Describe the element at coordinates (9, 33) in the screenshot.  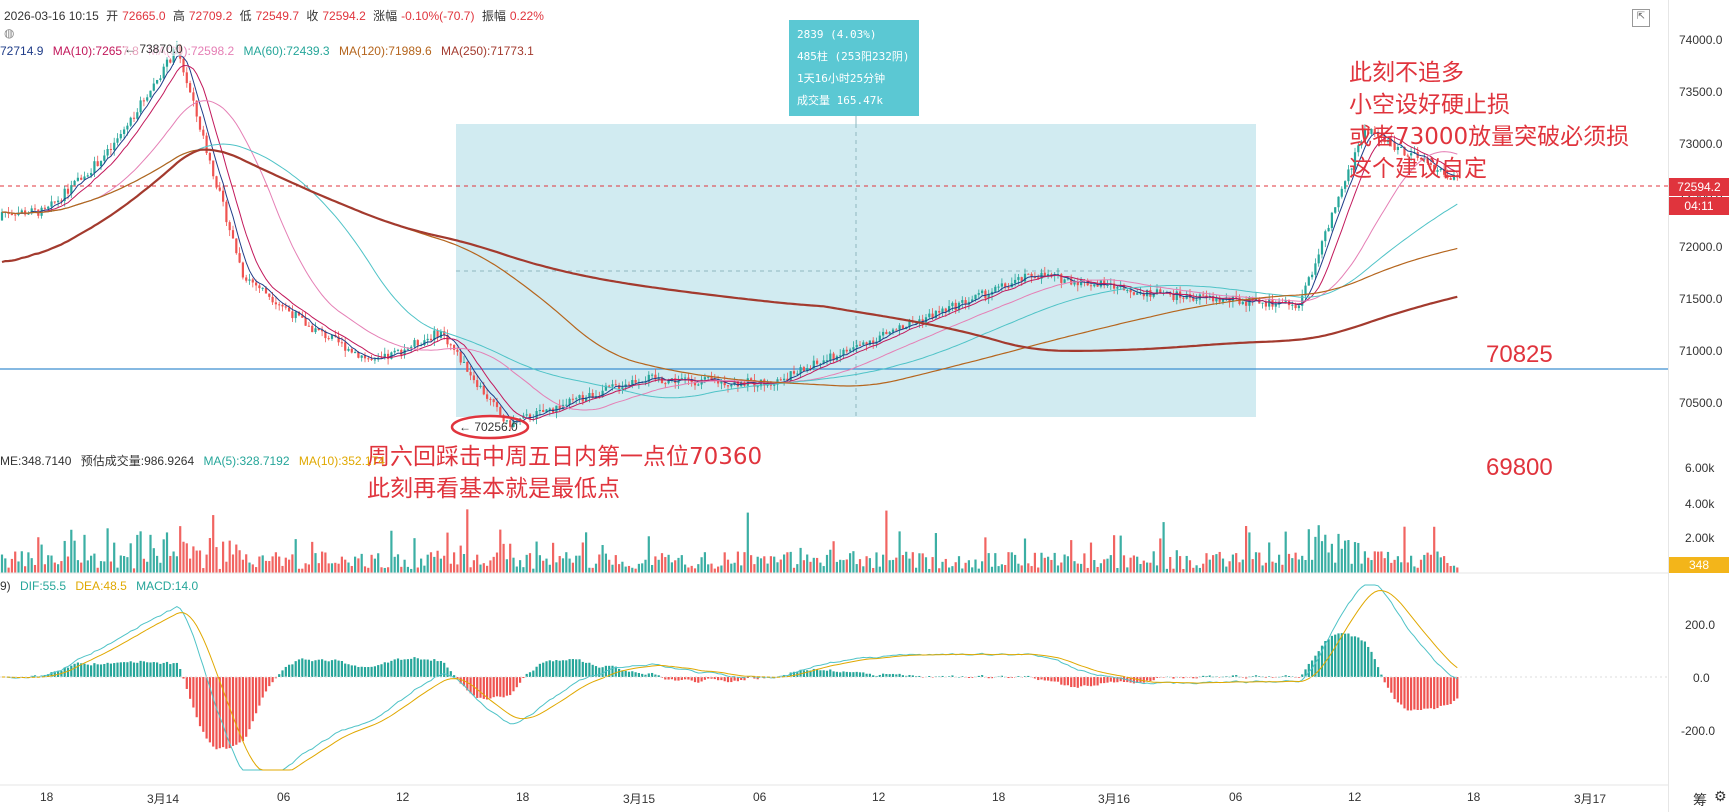
I see `eye-icon: ◍` at that location.